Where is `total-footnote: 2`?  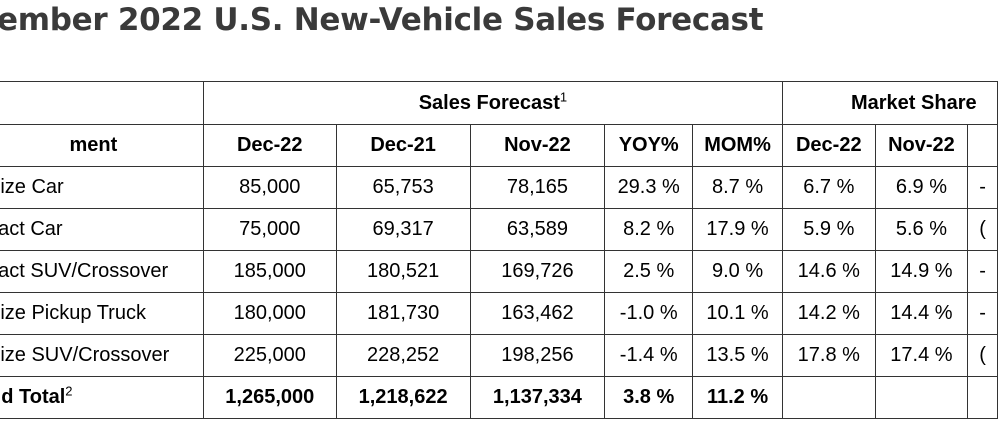 total-footnote: 2 is located at coordinates (69, 391).